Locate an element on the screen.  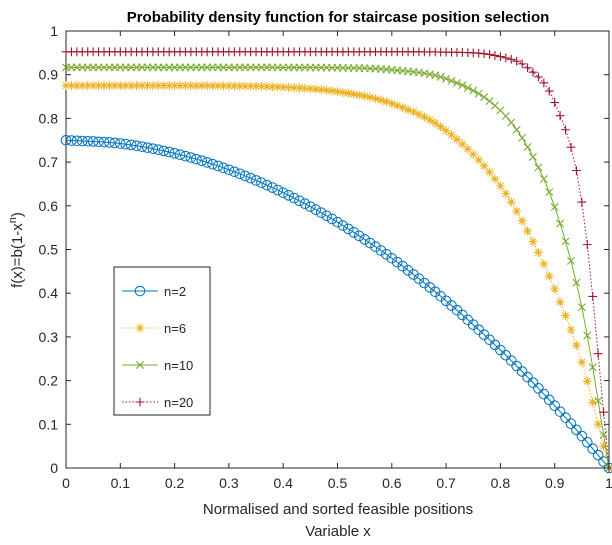
x-tick-label: 1 is located at coordinates (608, 483).